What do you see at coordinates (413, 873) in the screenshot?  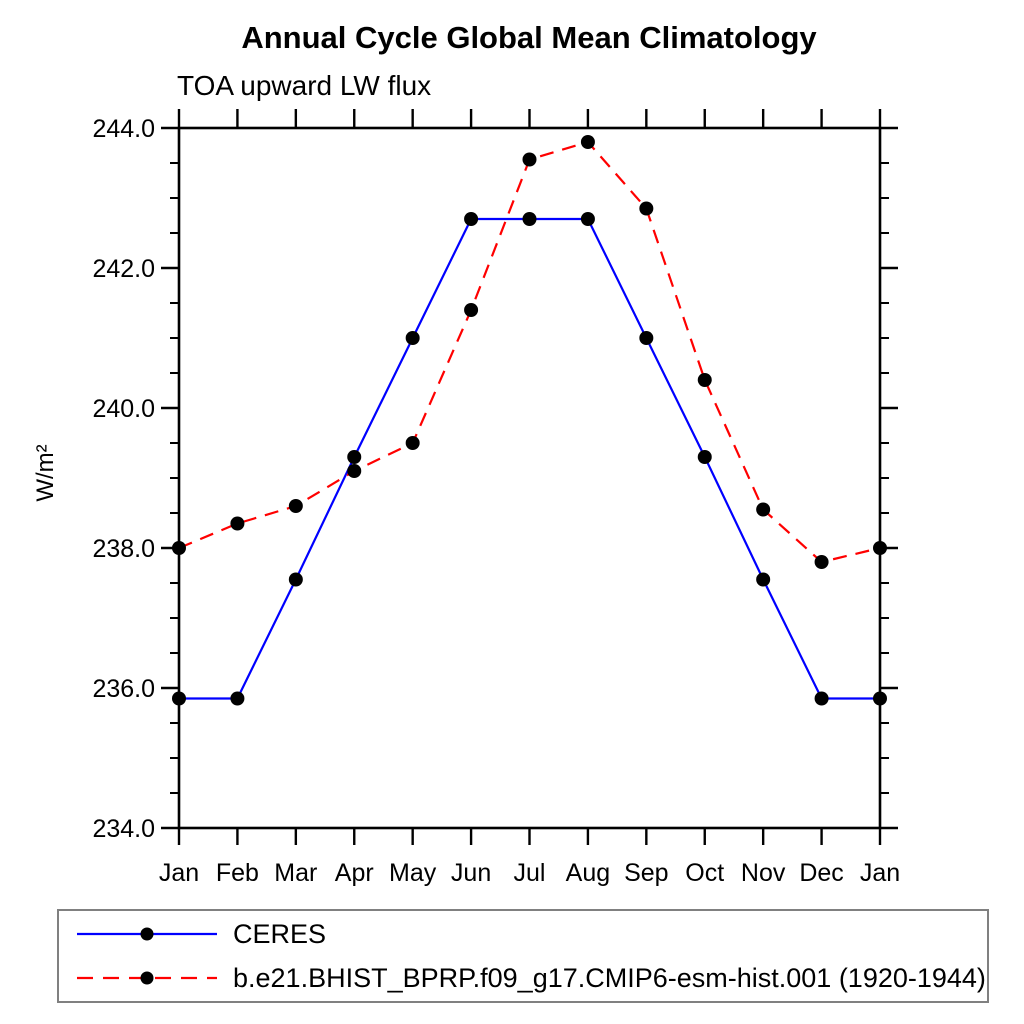 I see `x-tick-label: May` at bounding box center [413, 873].